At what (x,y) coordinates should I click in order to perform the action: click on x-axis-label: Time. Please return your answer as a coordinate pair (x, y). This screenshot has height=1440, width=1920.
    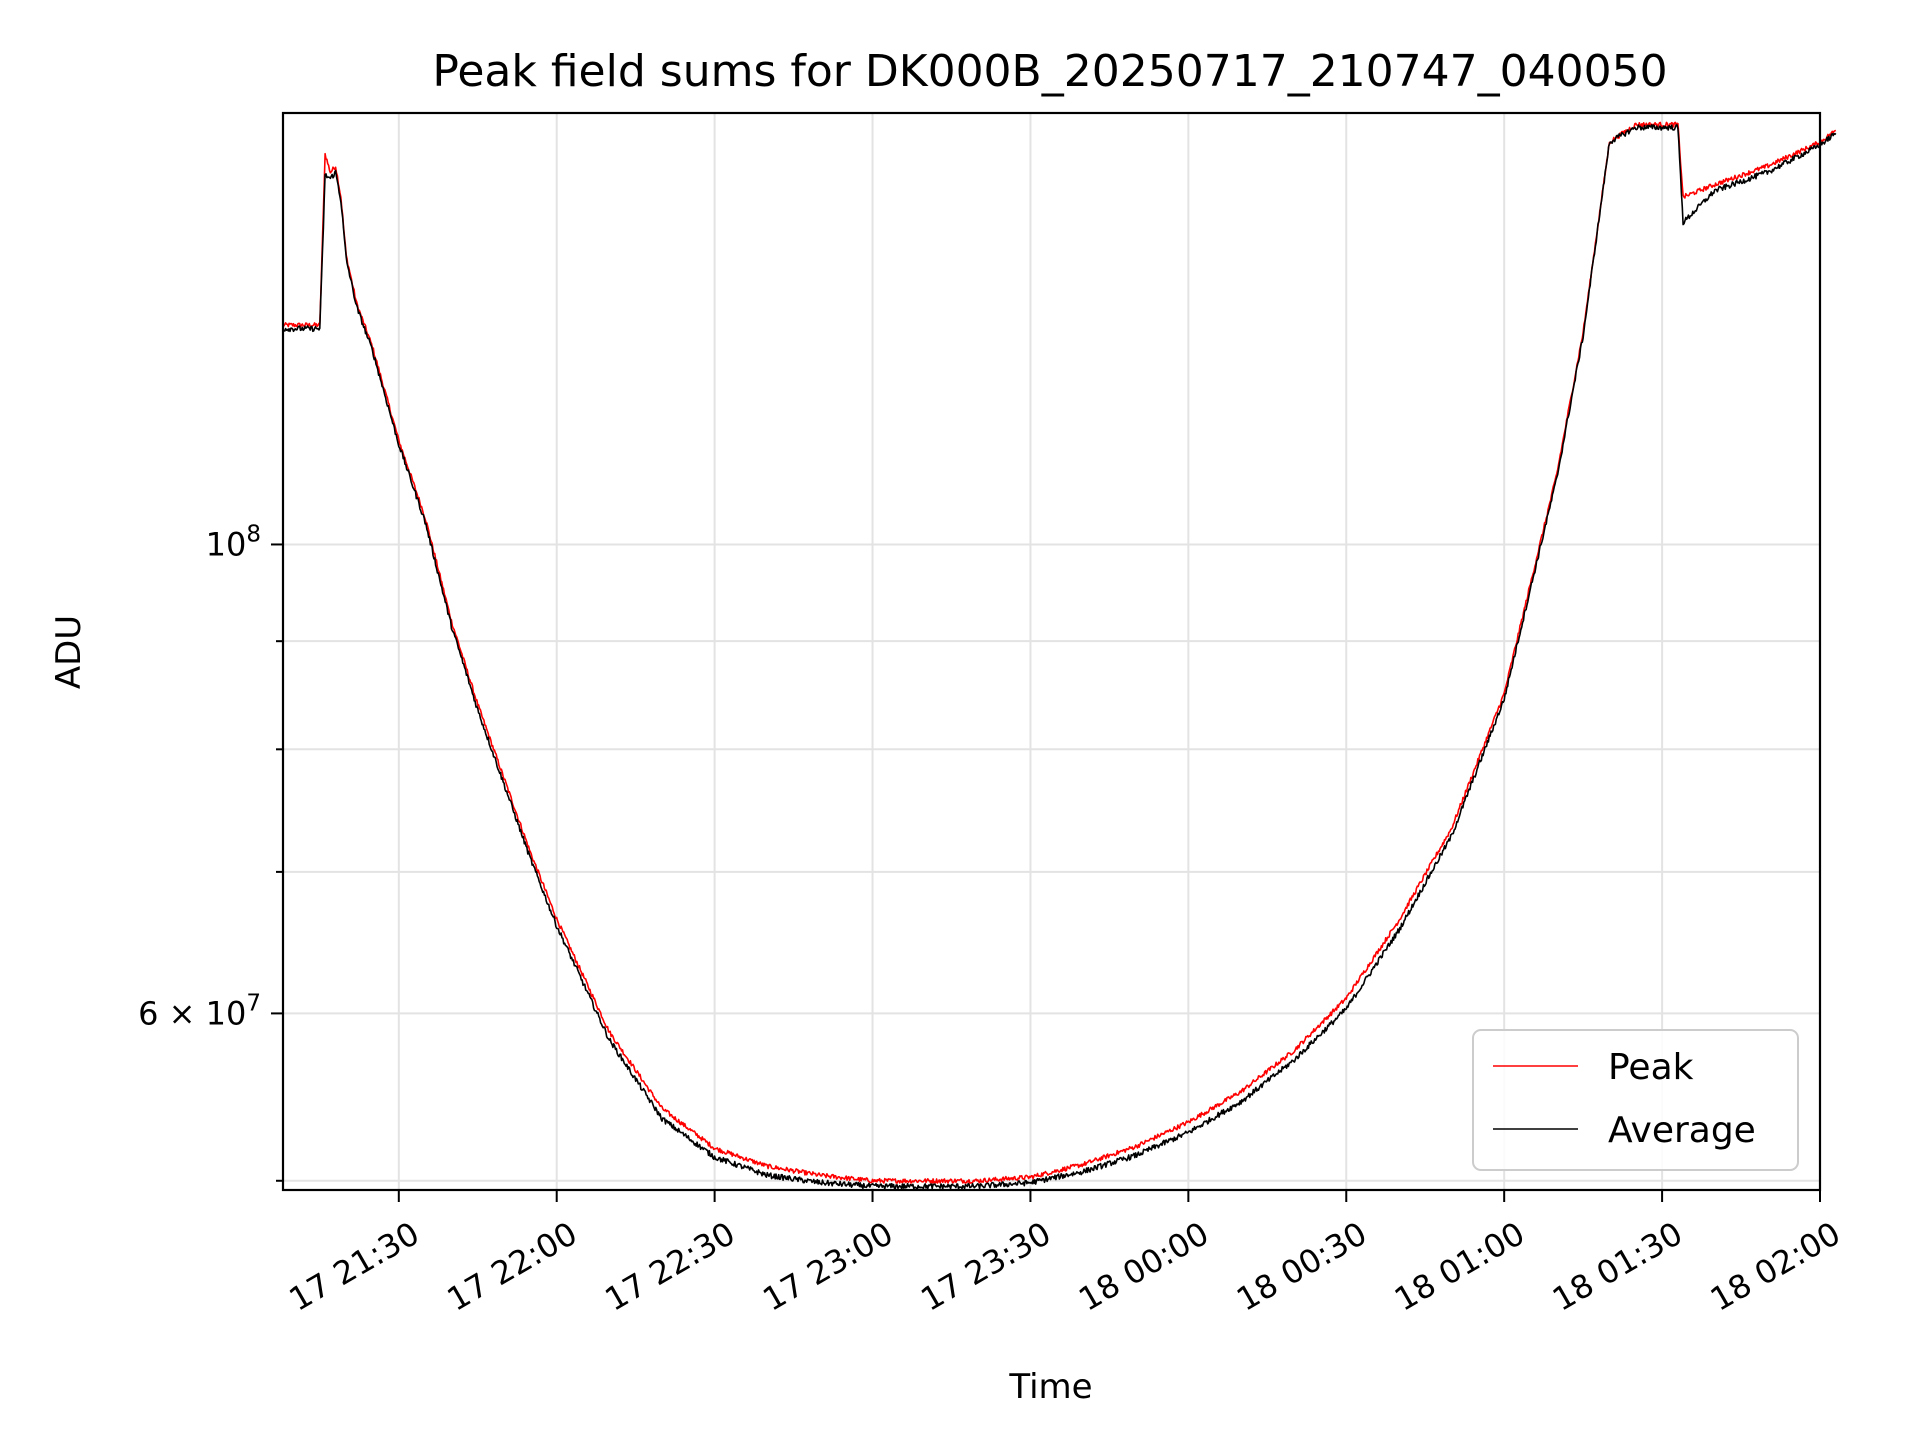
    Looking at the image, I should click on (1050, 1387).